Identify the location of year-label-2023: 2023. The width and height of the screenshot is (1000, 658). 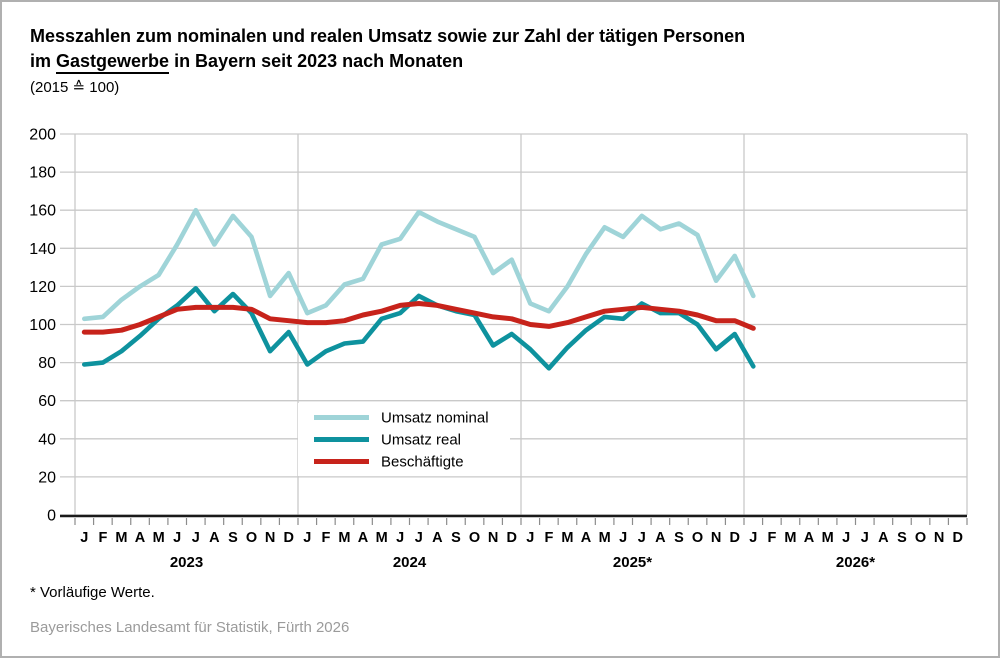
(186, 562).